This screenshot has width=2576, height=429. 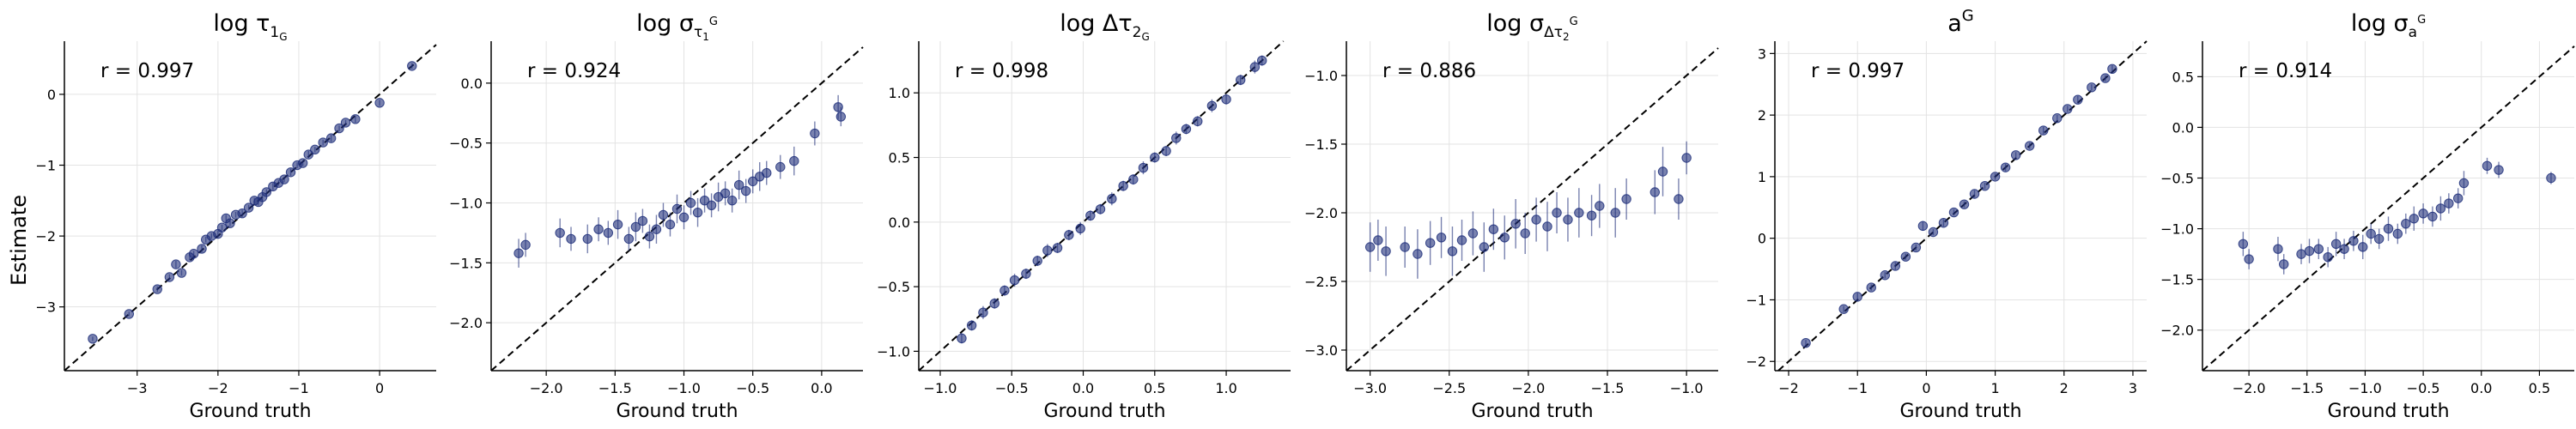 What do you see at coordinates (2177, 179) in the screenshot?
I see `y-tick-label: −0.5` at bounding box center [2177, 179].